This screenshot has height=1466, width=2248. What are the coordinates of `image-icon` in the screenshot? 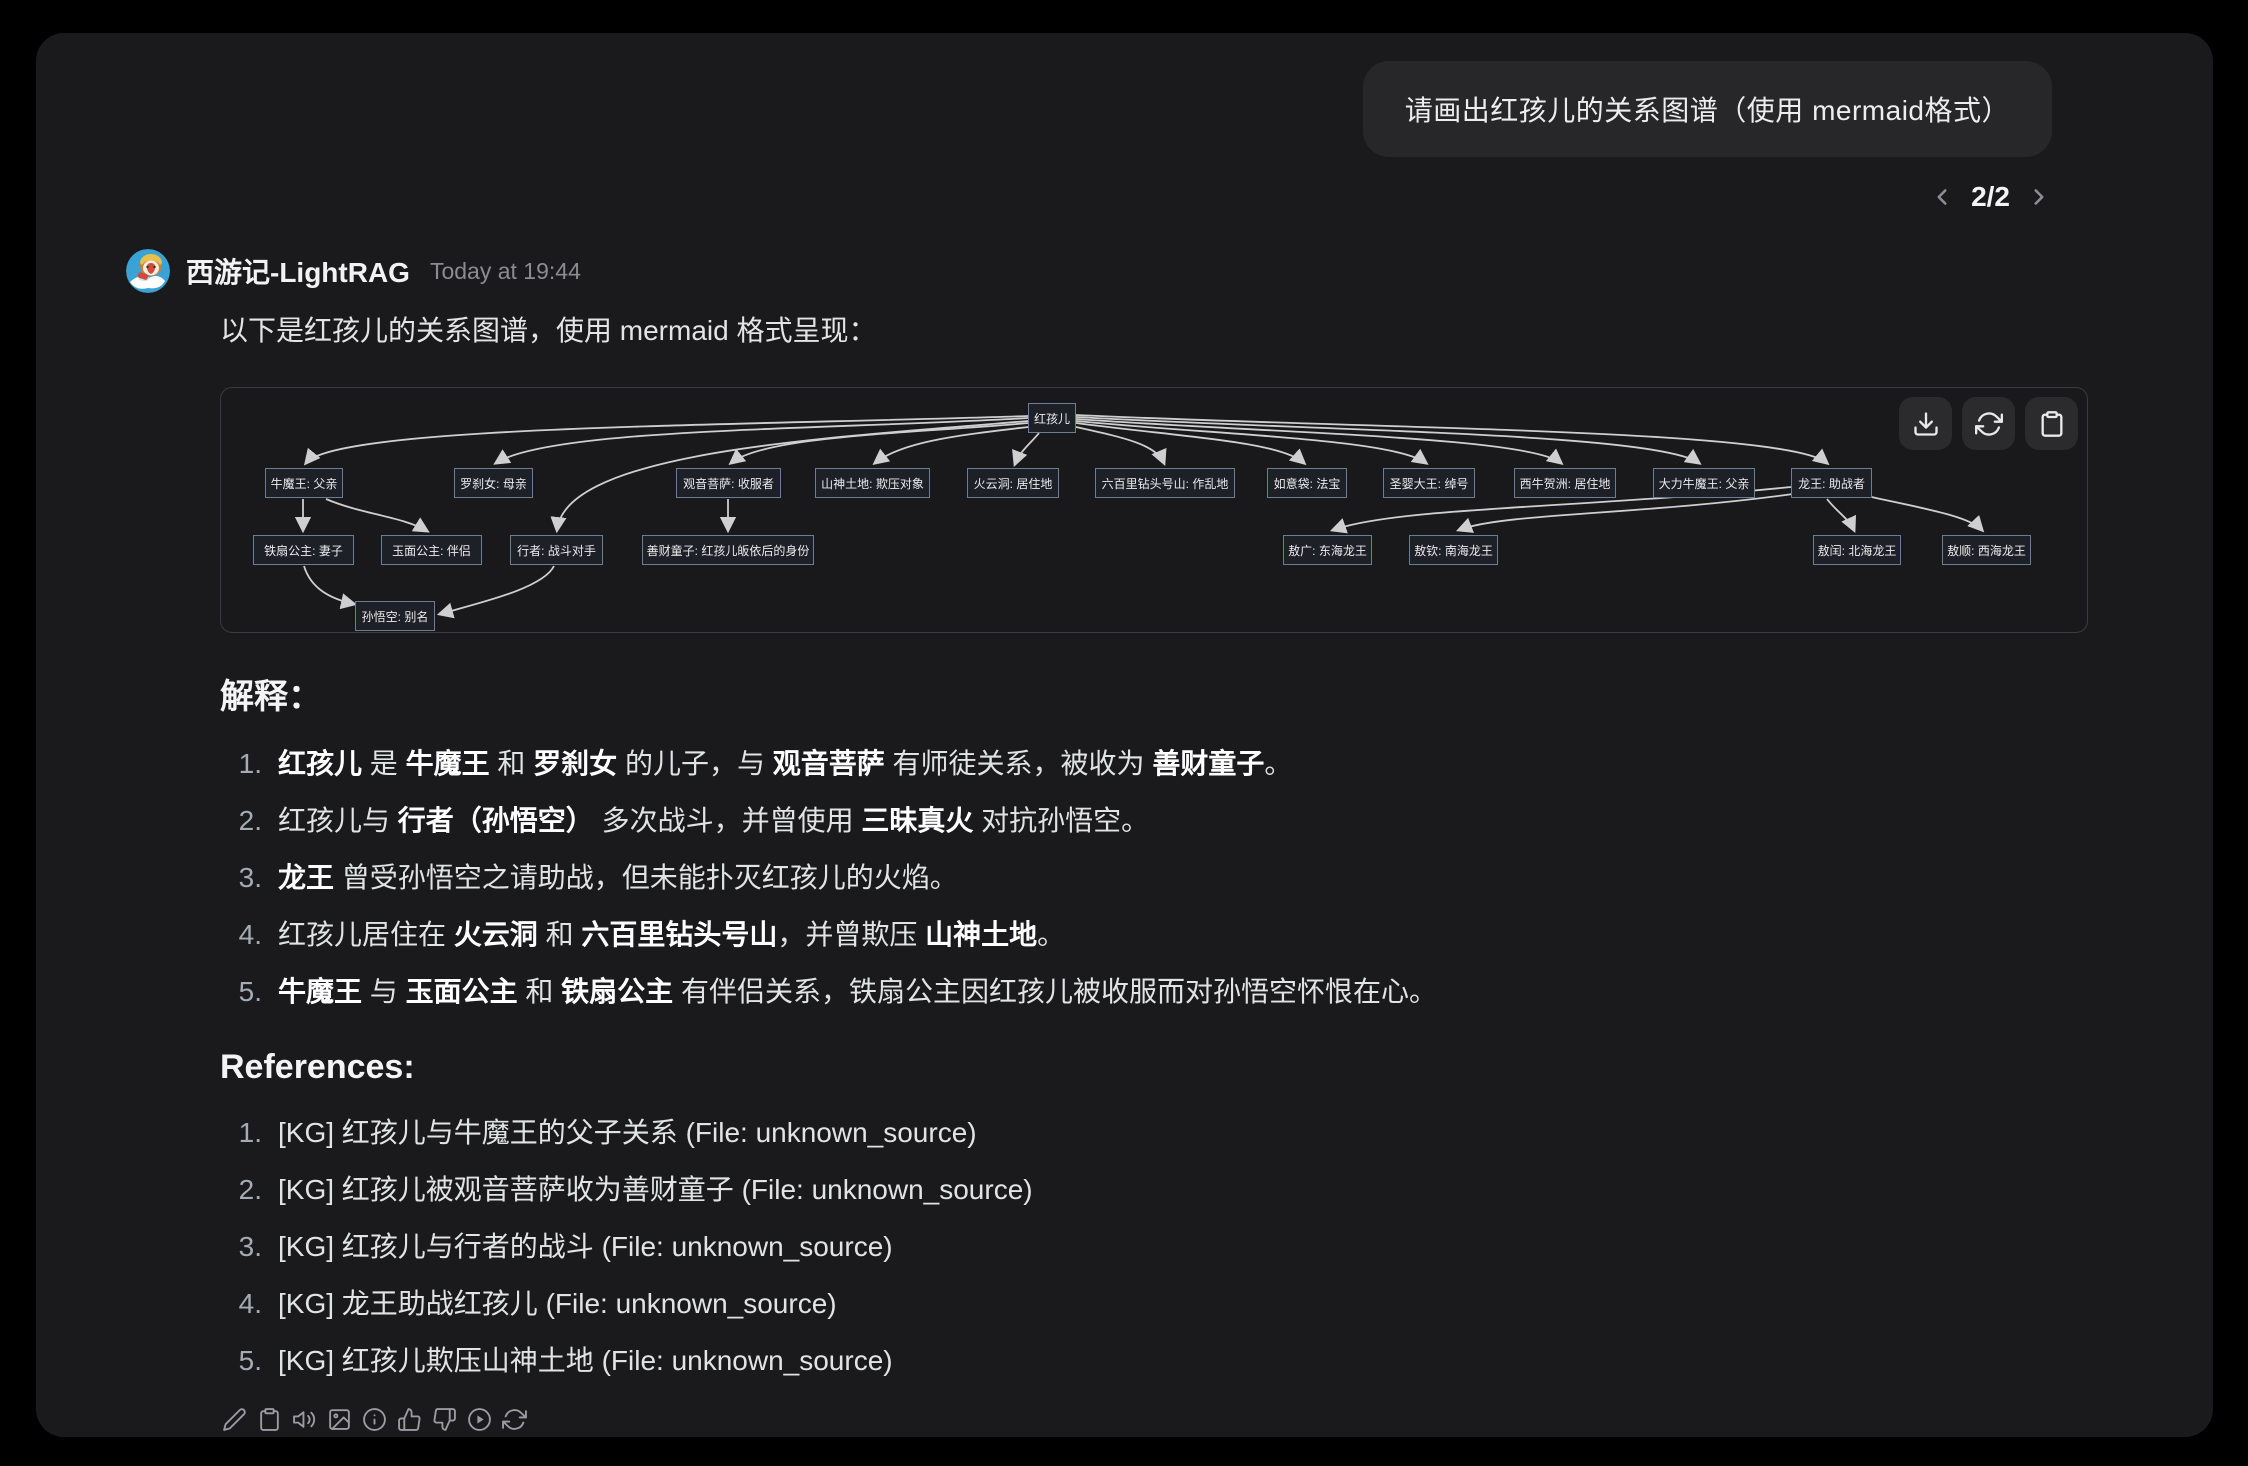 It's located at (339, 1419).